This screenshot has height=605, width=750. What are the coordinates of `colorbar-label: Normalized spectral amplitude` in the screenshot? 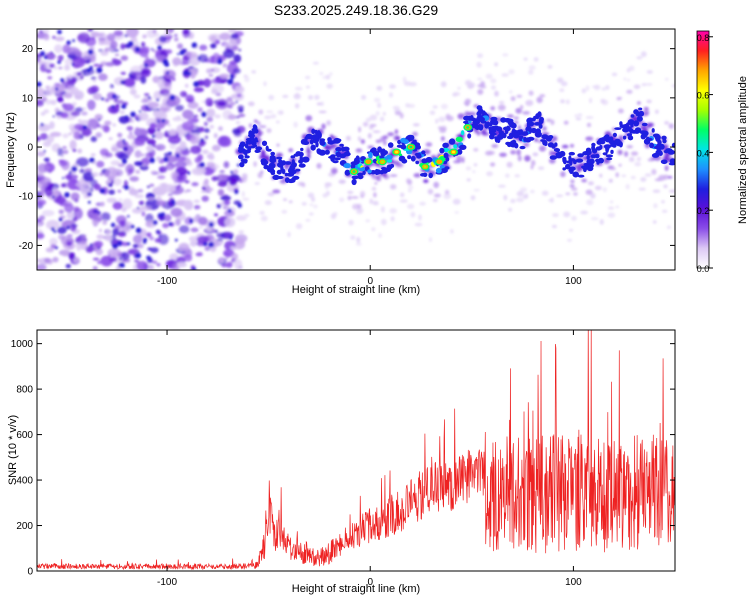 It's located at (743, 150).